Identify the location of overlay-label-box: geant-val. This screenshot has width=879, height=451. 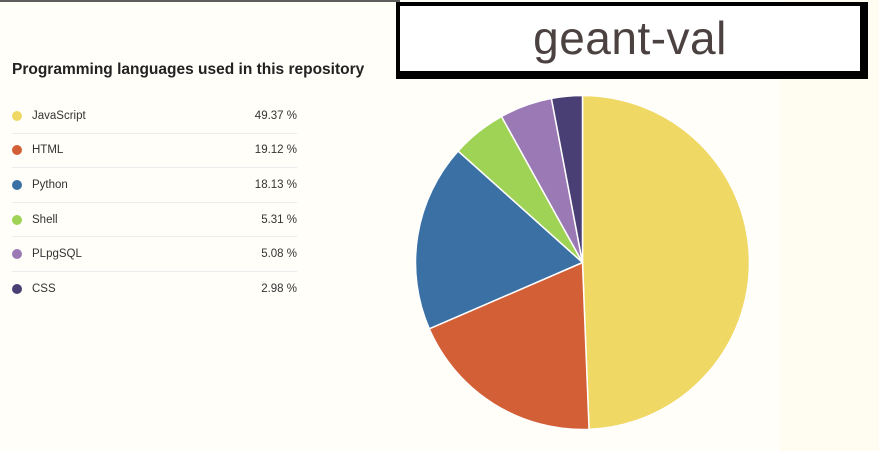
(632, 40).